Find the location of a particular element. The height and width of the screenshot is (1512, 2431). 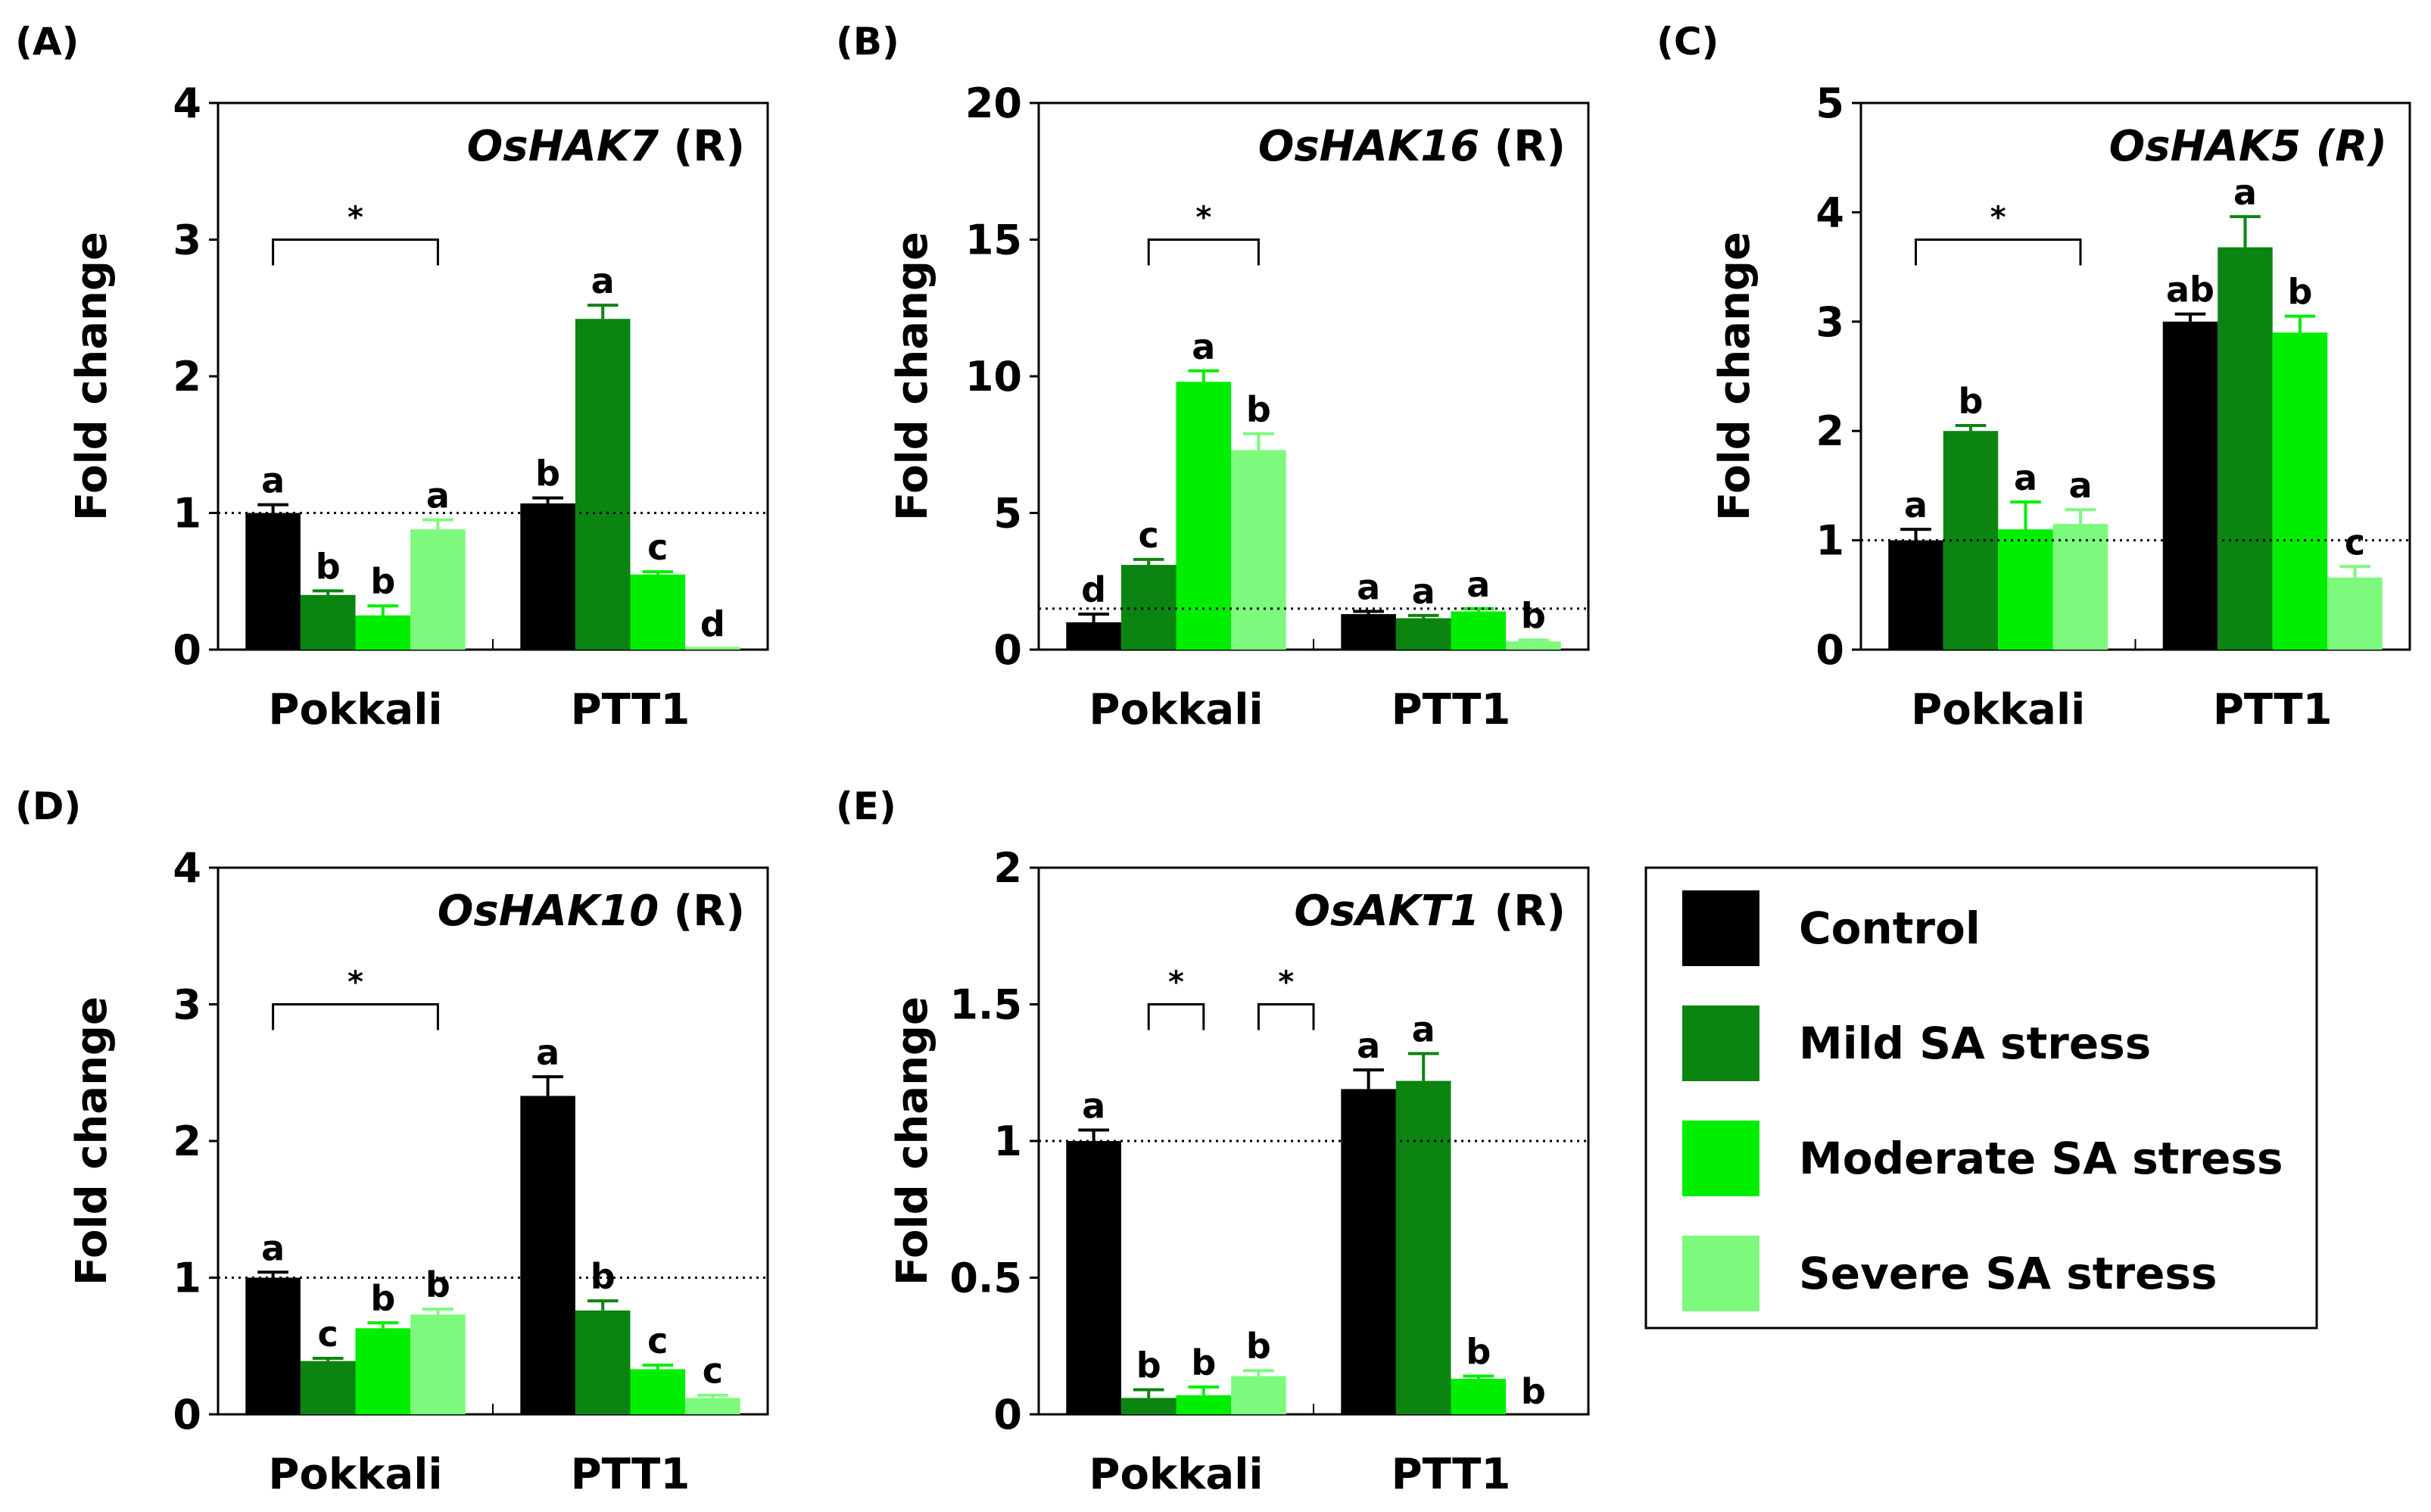

legend-label: Control is located at coordinates (1890, 928).